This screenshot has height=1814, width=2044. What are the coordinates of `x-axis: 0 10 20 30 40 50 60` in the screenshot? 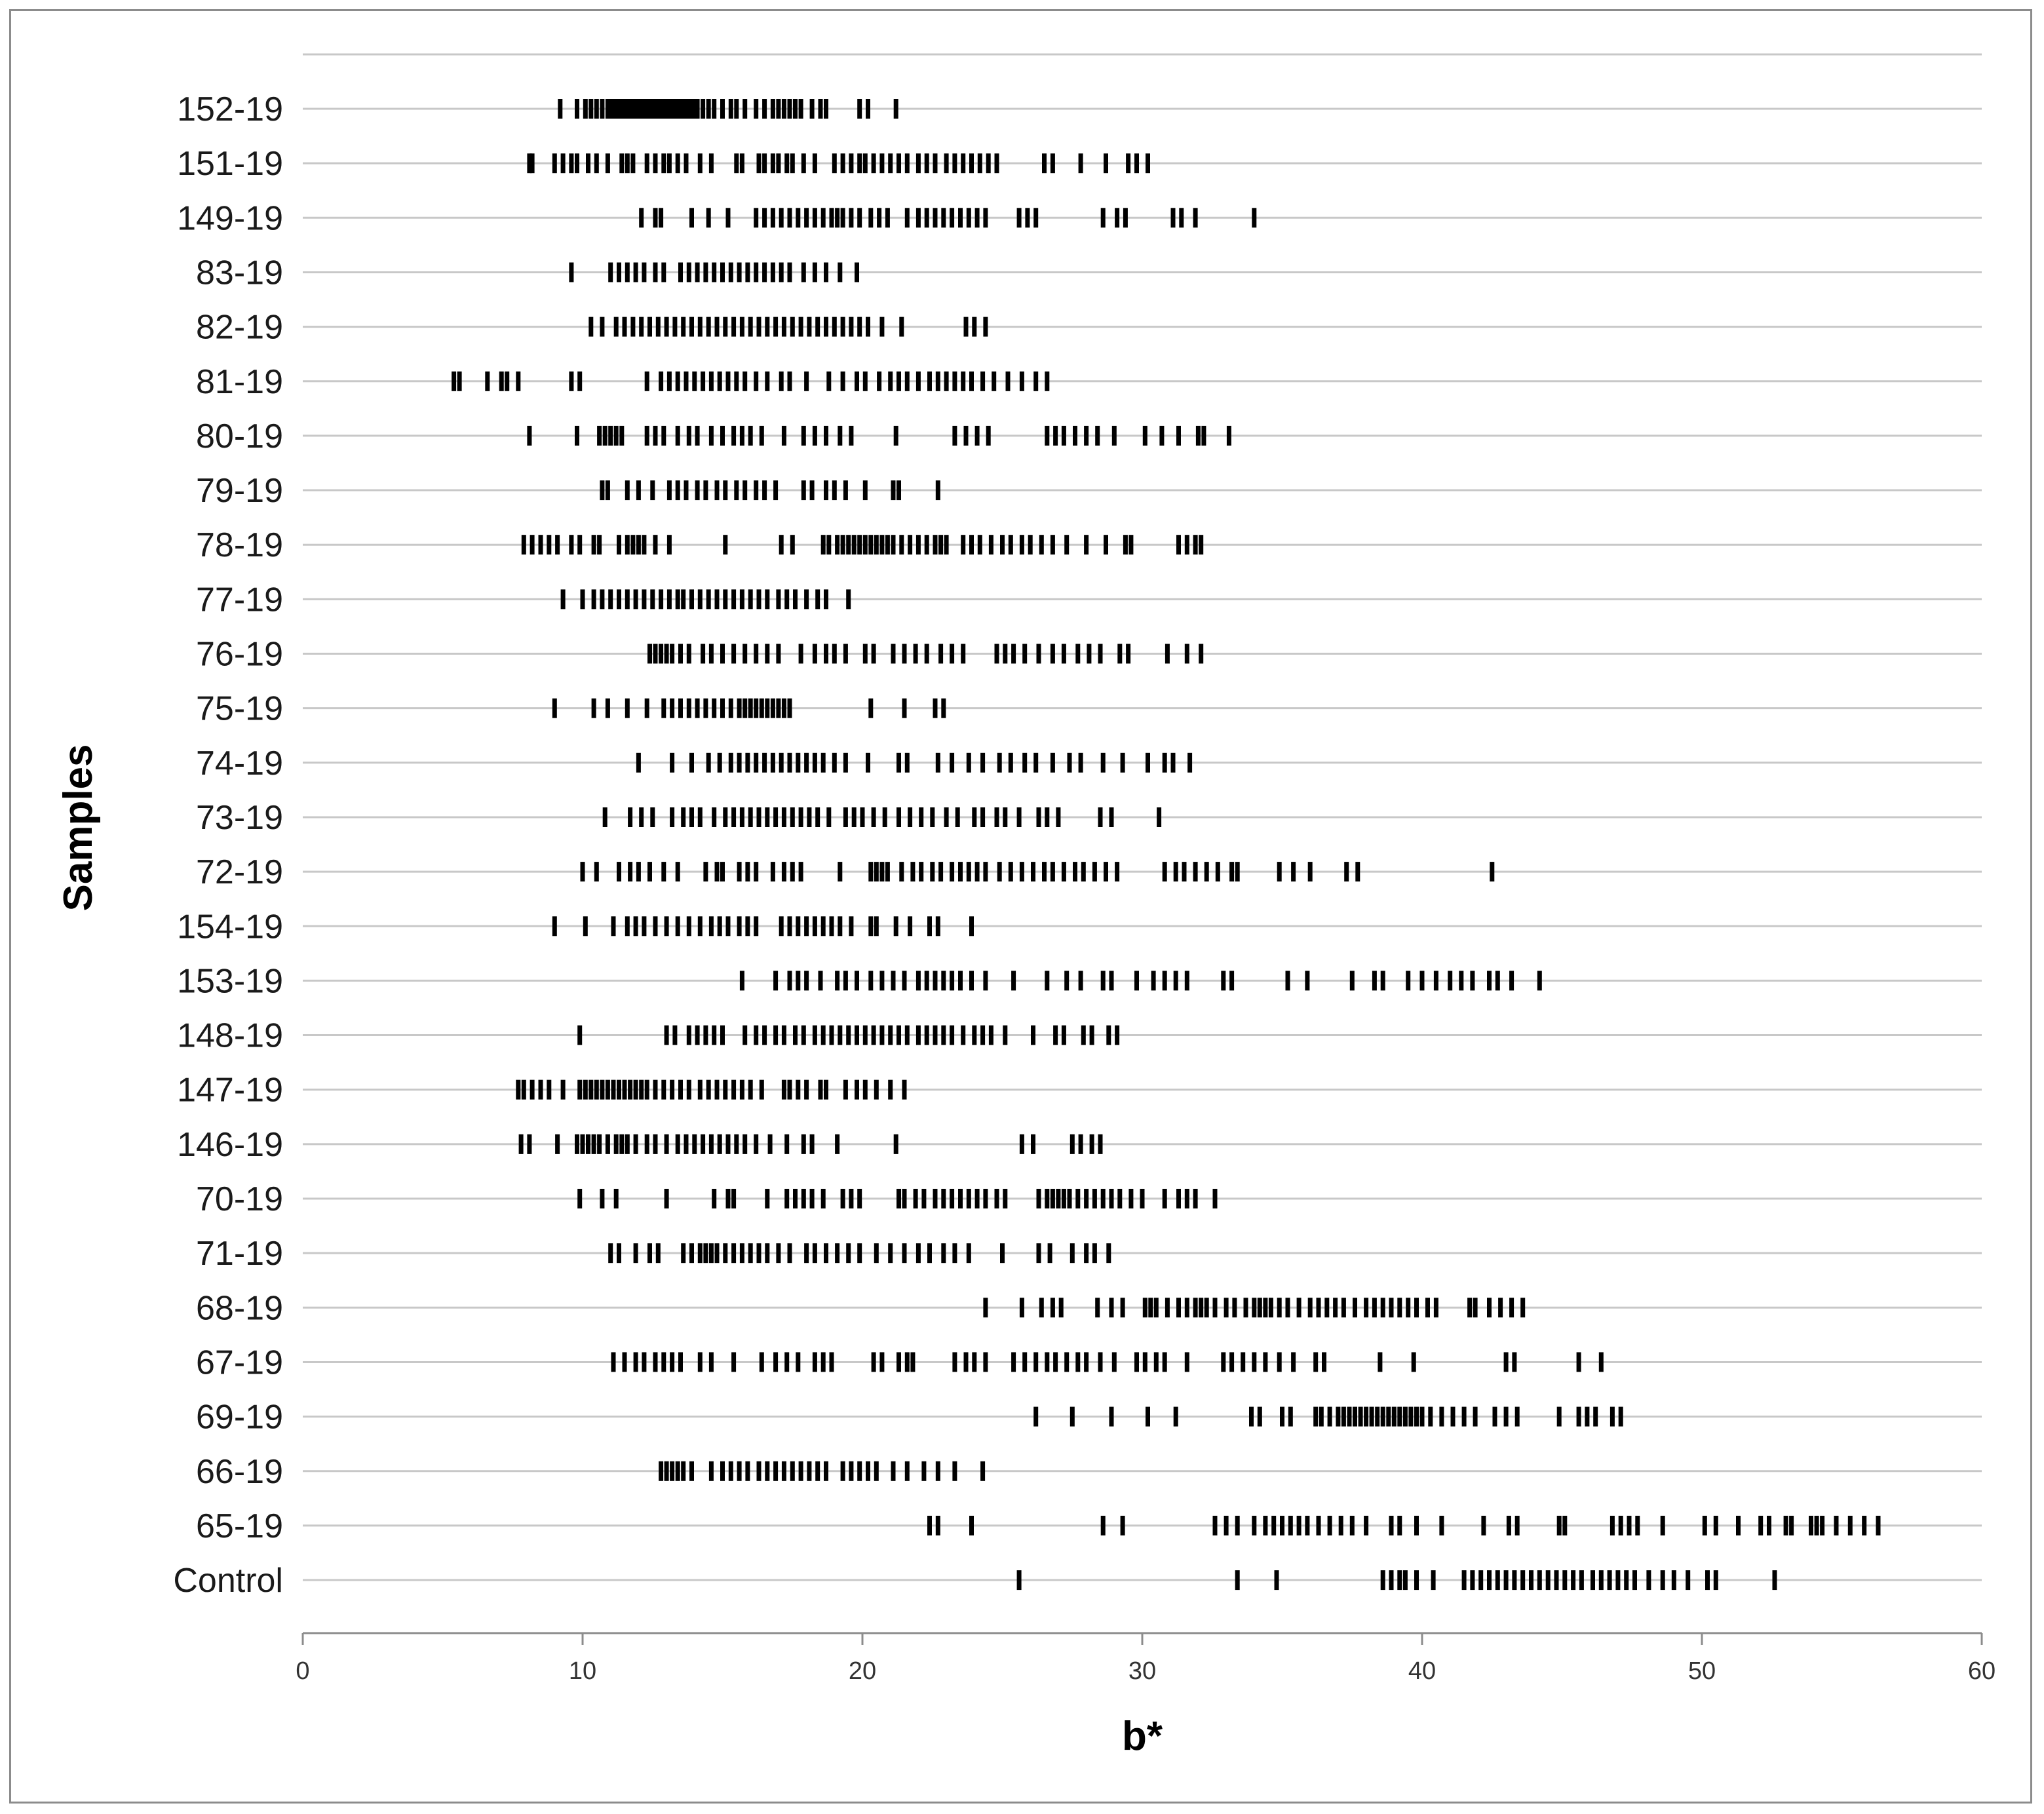 It's located at (1146, 1659).